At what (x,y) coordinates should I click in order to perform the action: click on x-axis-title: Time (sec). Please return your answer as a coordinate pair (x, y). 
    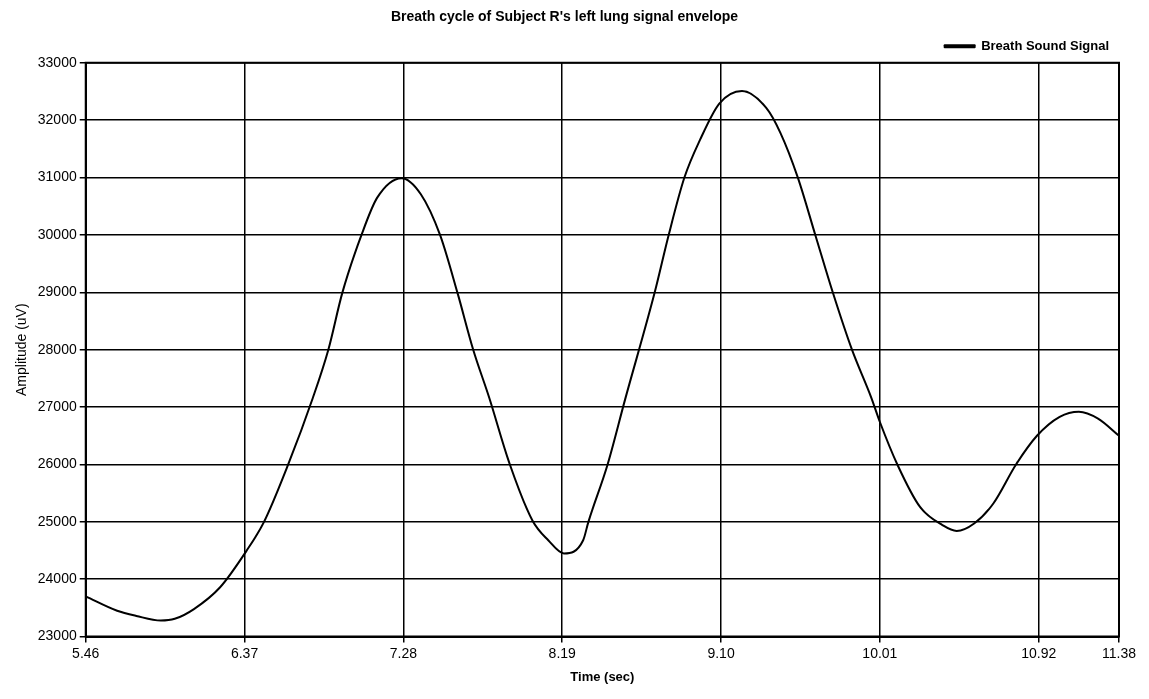
    Looking at the image, I should click on (602, 676).